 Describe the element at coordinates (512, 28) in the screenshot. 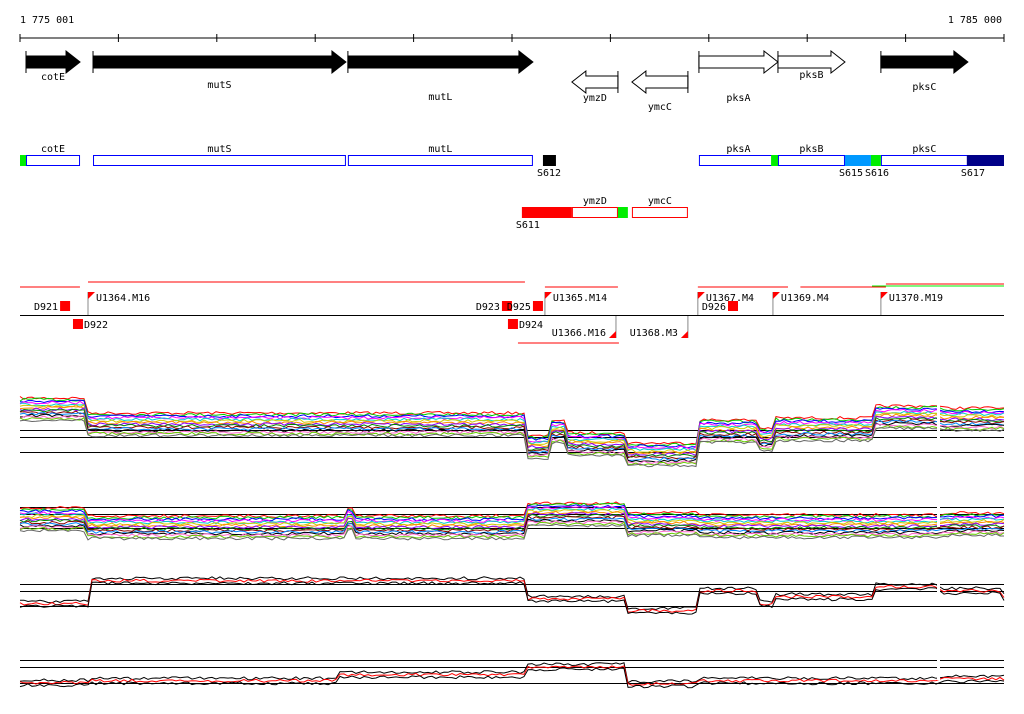

I see `coordinate-ruler: 1 775 001 1 785 000` at that location.